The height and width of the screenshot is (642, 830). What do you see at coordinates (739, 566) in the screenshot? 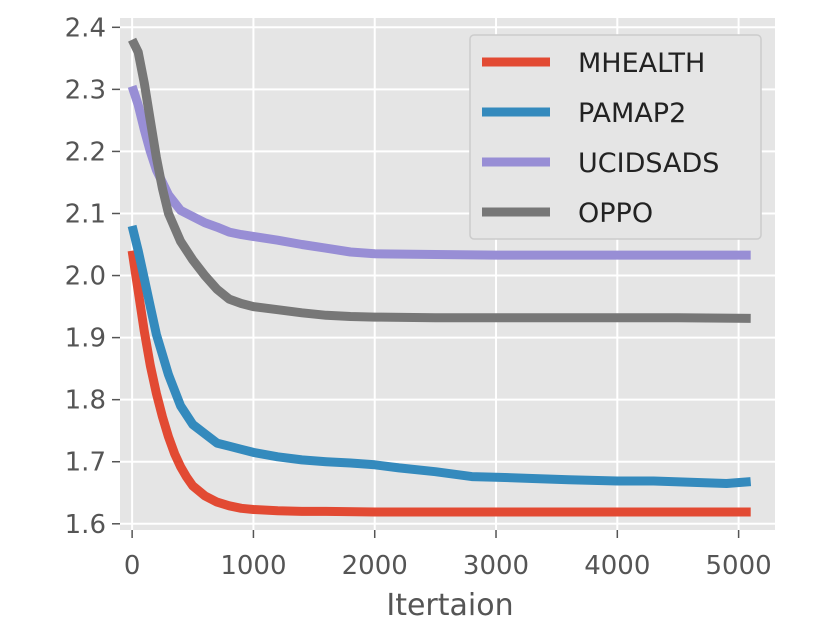
I see `x-tick-label: 5000` at bounding box center [739, 566].